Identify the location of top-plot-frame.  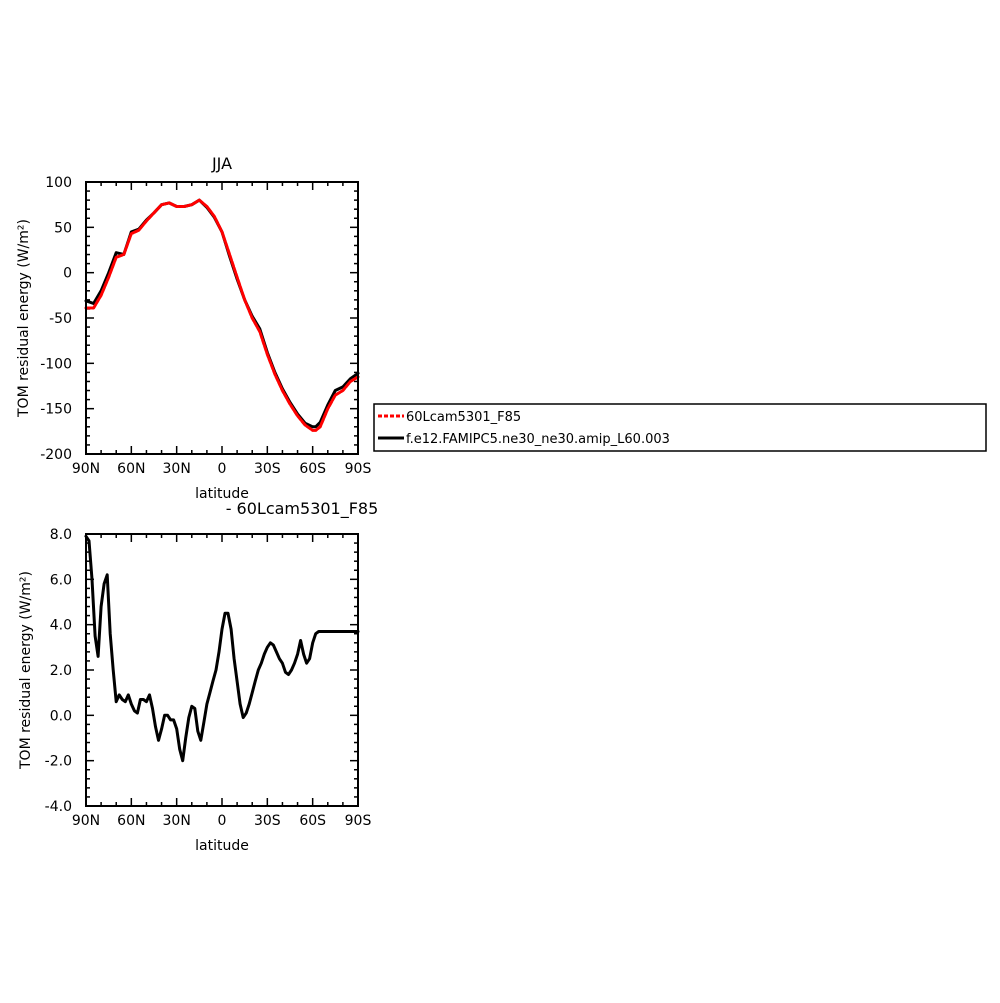
(222, 318).